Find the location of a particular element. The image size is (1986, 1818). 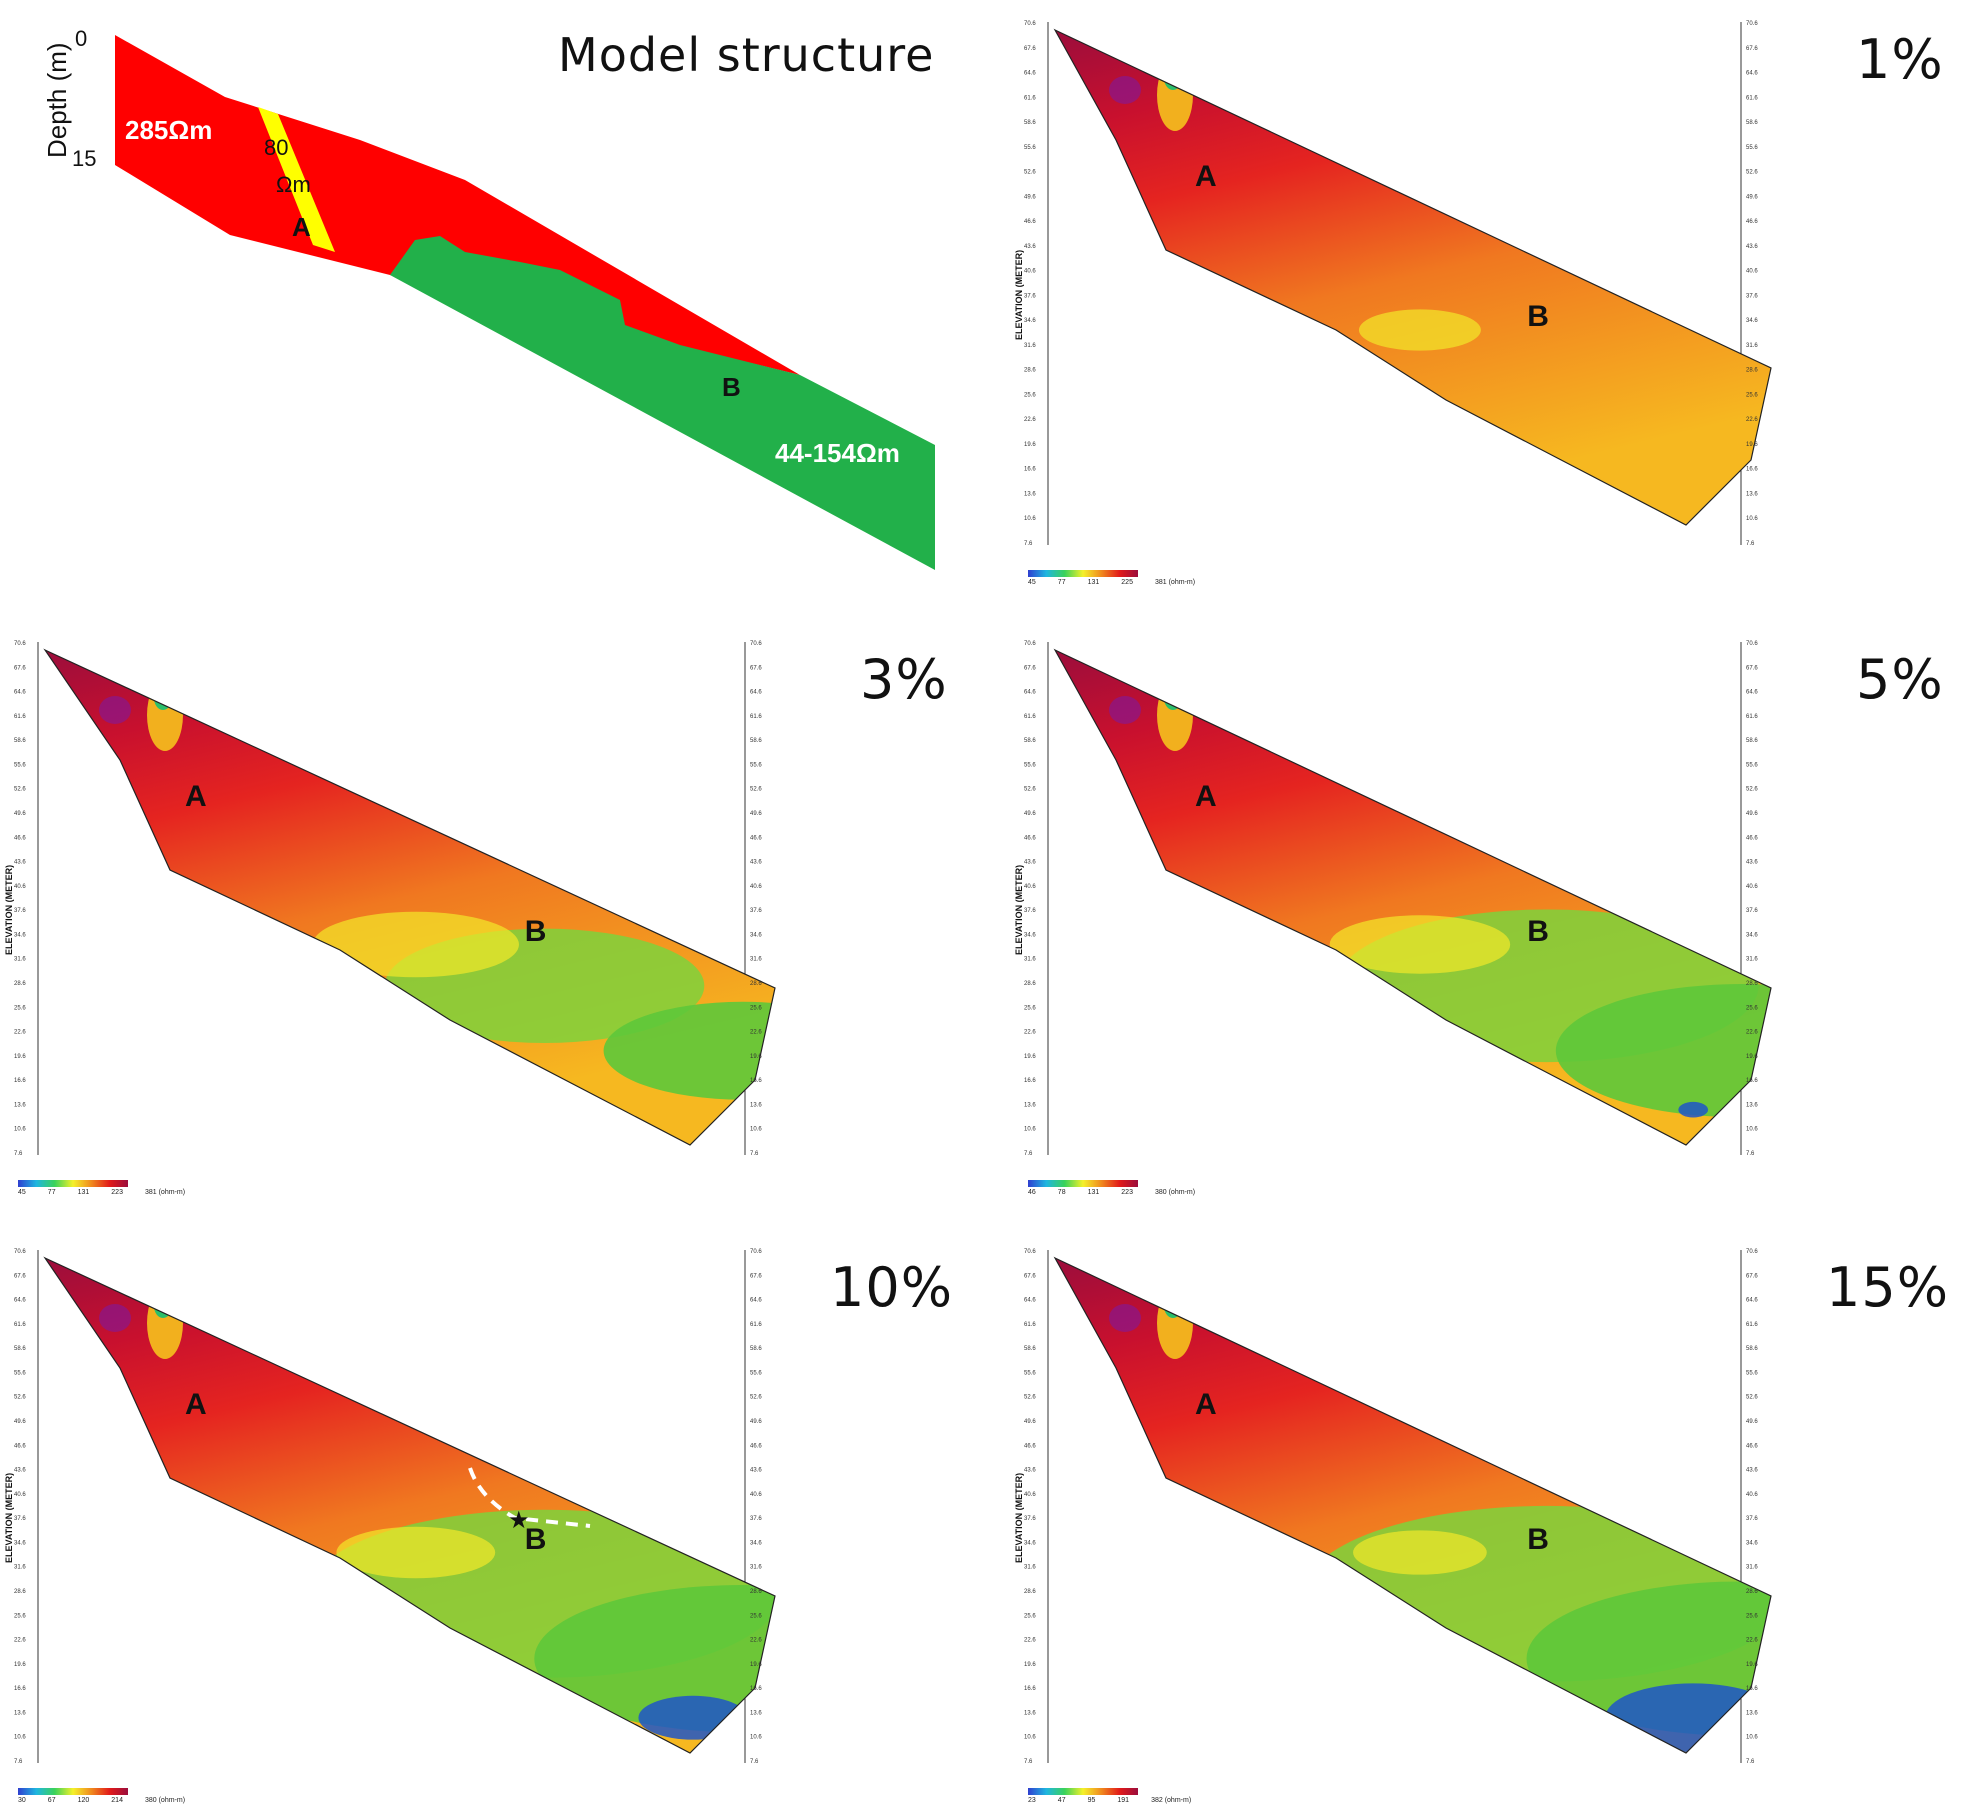

elevation-tick-left: 58.6 is located at coordinates (1030, 741).